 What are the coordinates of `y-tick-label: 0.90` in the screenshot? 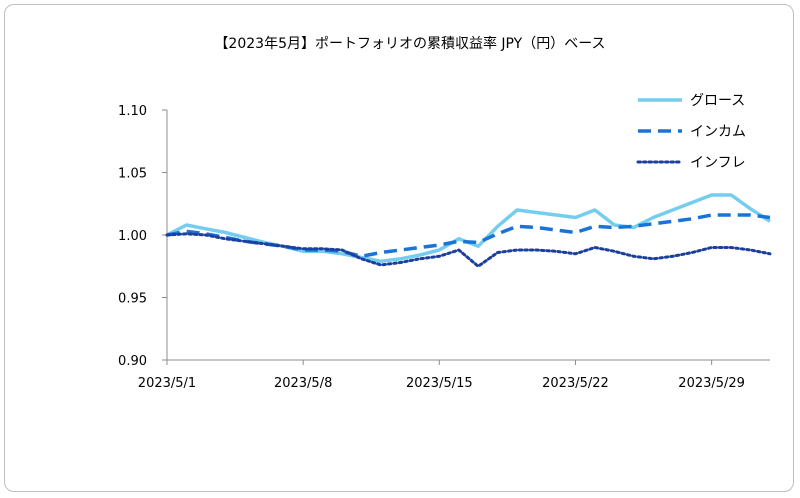 It's located at (132, 361).